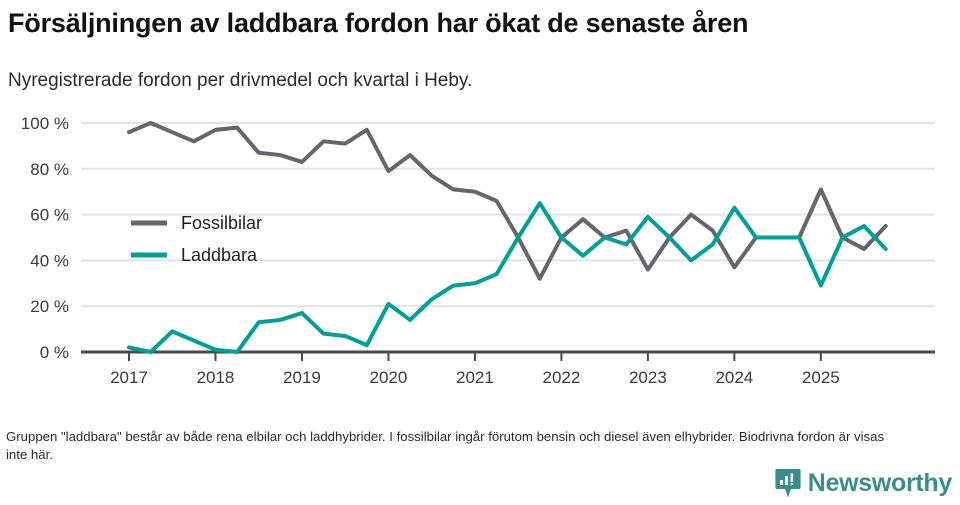  What do you see at coordinates (821, 377) in the screenshot?
I see `x-tick-label: 2025` at bounding box center [821, 377].